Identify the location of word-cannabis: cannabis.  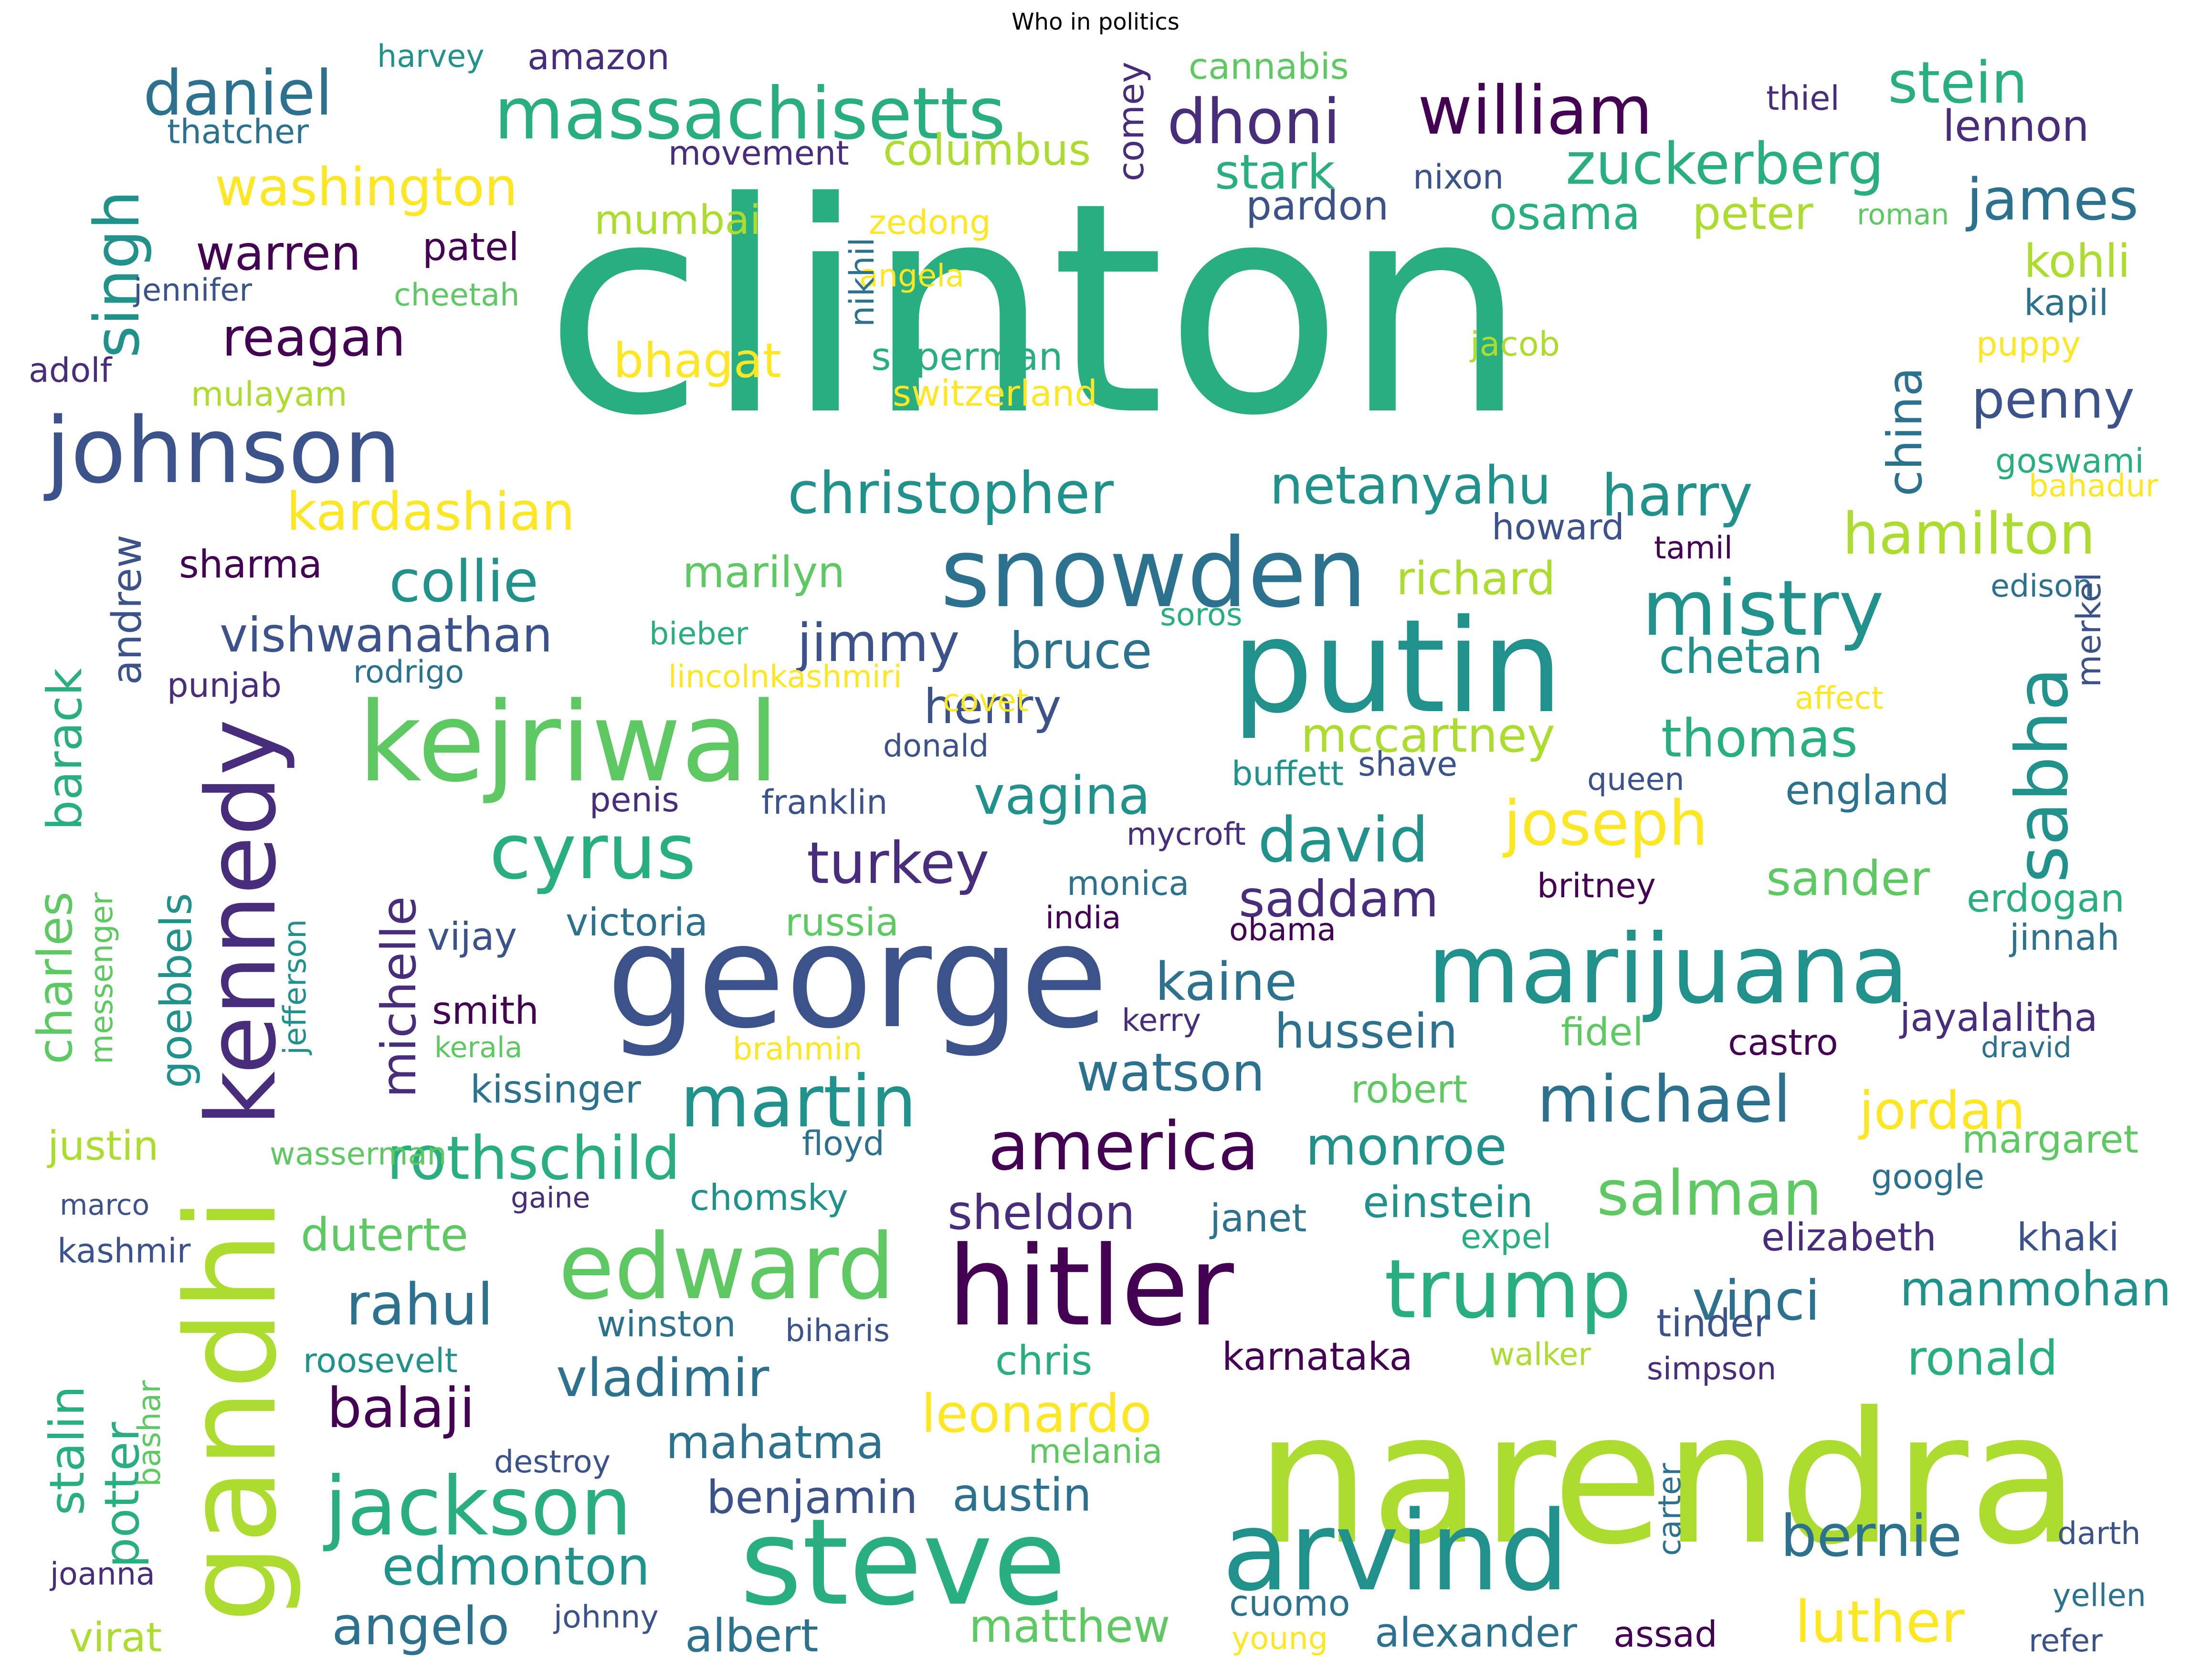
(1269, 66).